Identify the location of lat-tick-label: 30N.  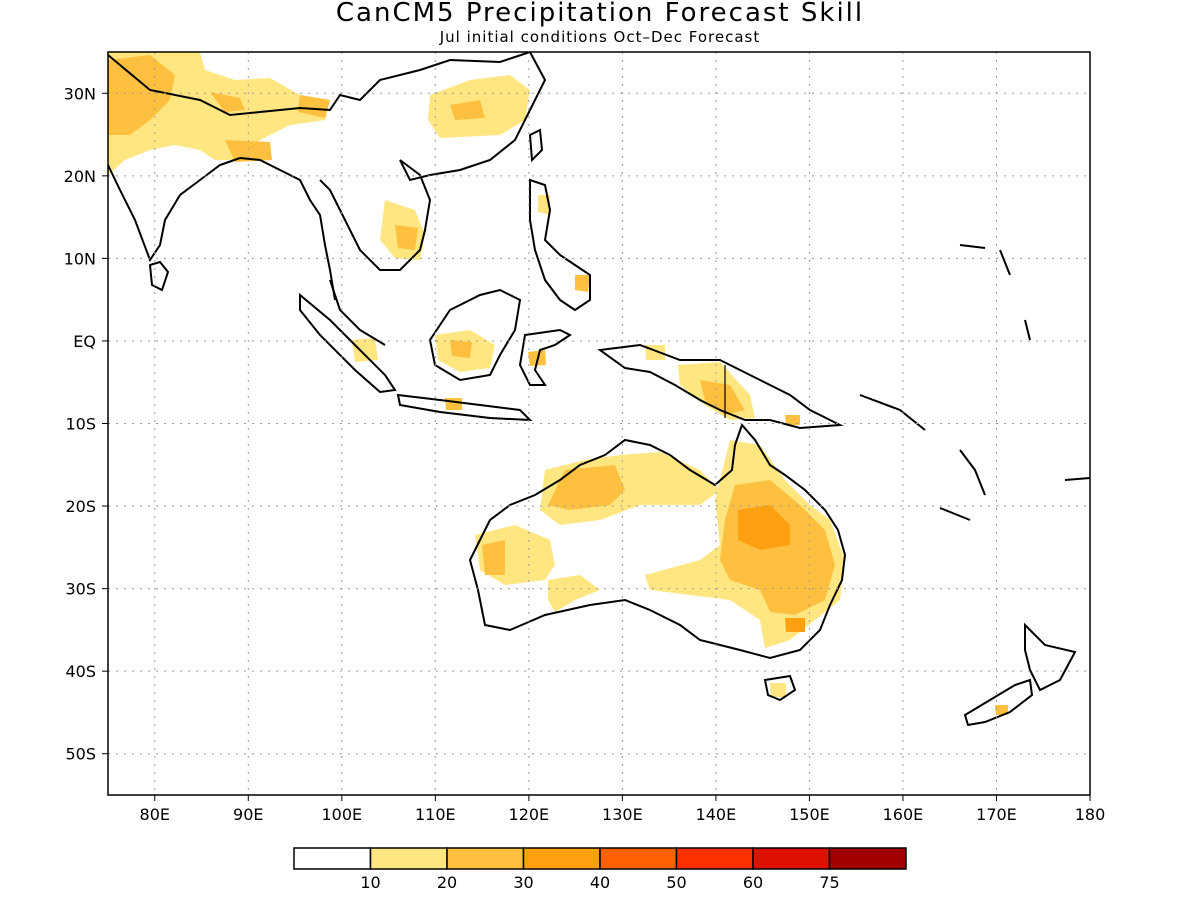
(80, 93).